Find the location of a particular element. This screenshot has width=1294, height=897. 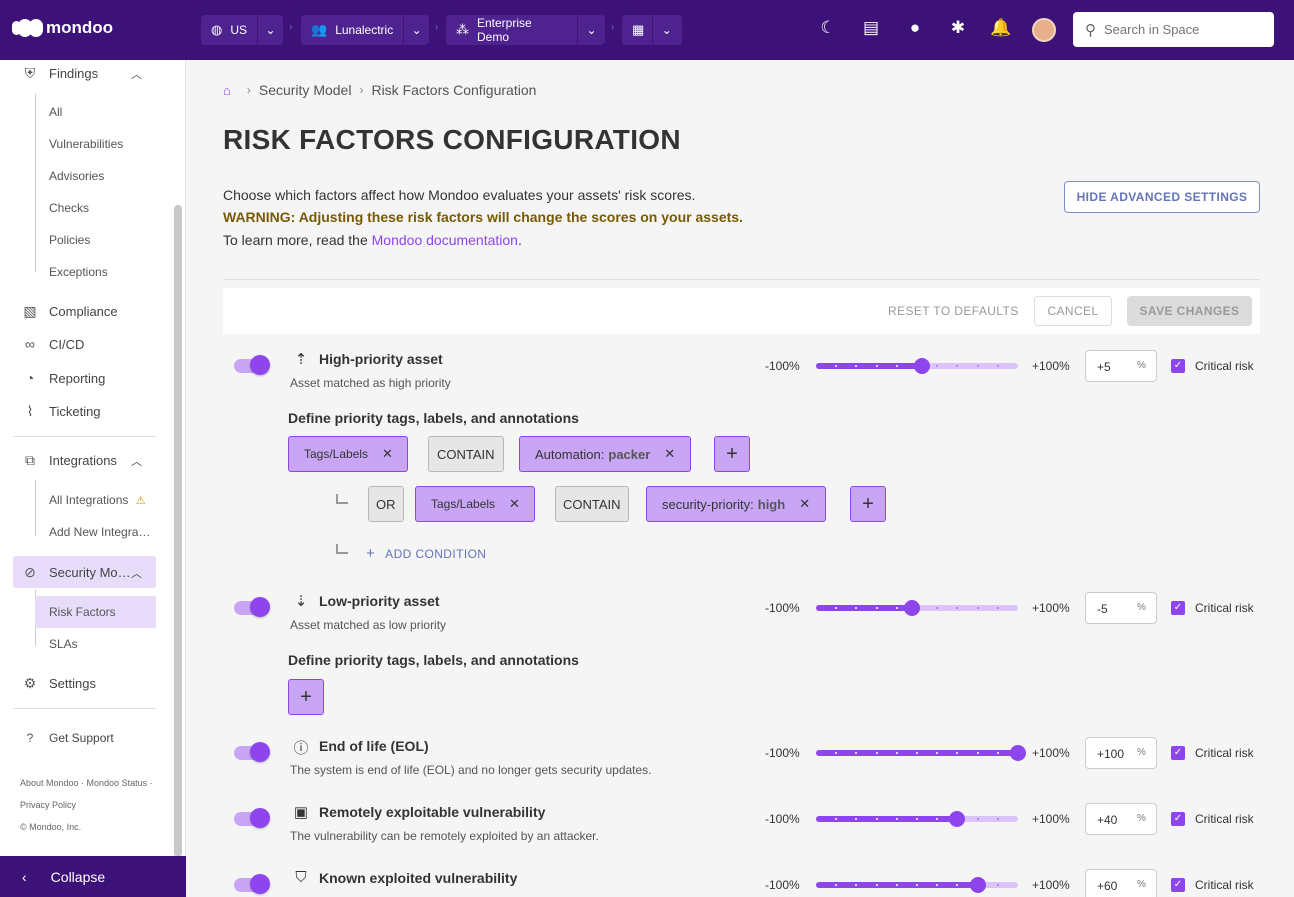

nav-ticketing: ⌇ Ticketing is located at coordinates (60, 411).